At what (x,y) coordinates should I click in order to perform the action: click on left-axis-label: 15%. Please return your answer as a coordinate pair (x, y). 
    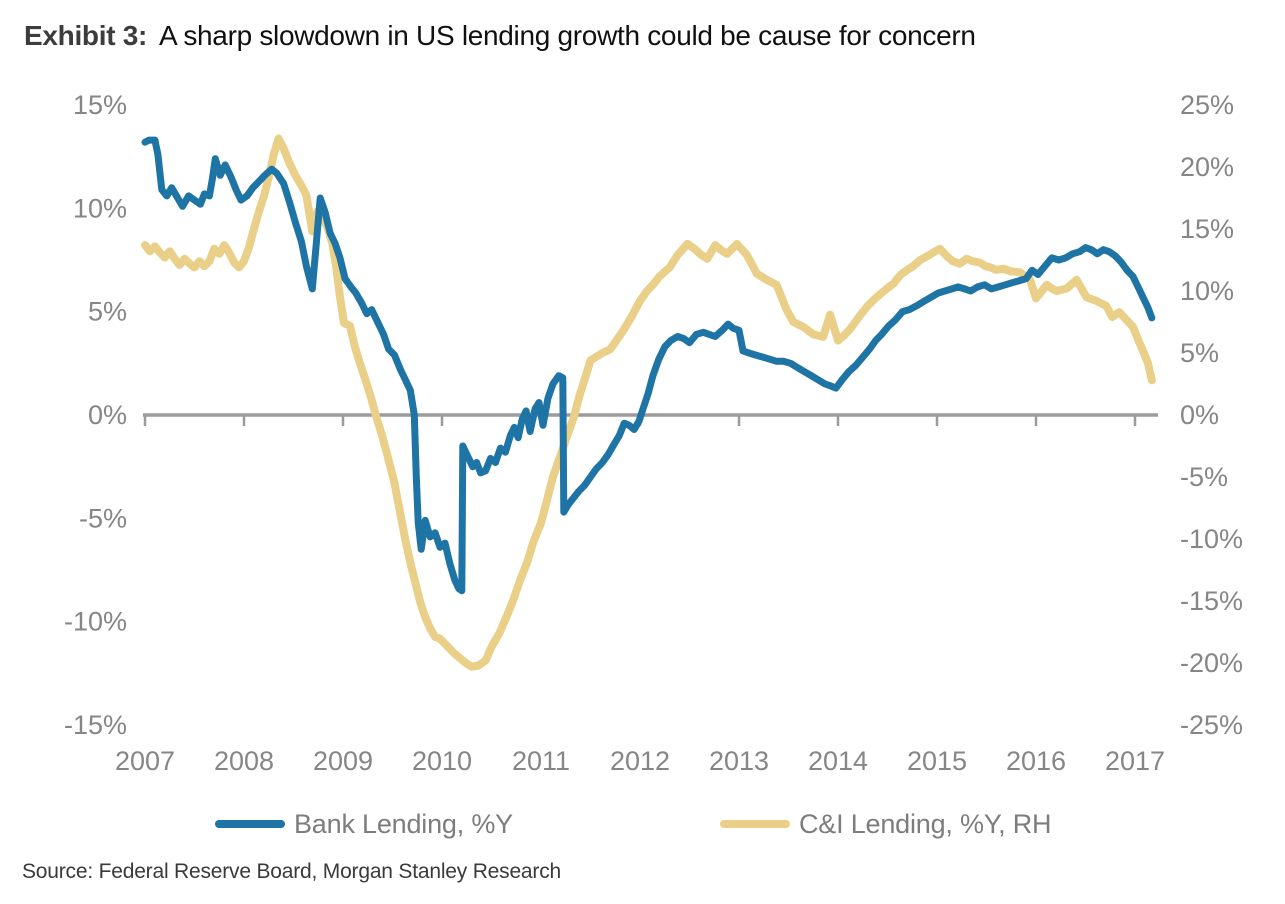
    Looking at the image, I should click on (100, 105).